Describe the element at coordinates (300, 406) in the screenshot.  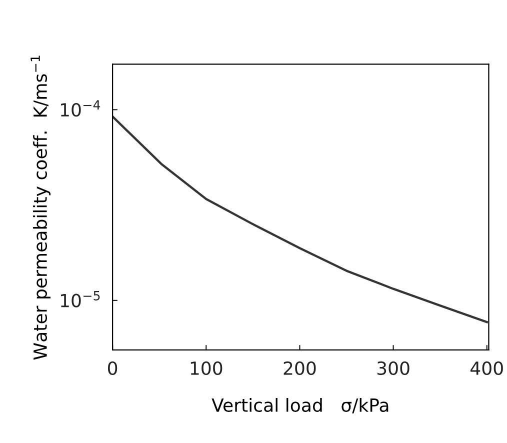
I see `x-axis-title: Vertical load σ/kPa` at that location.